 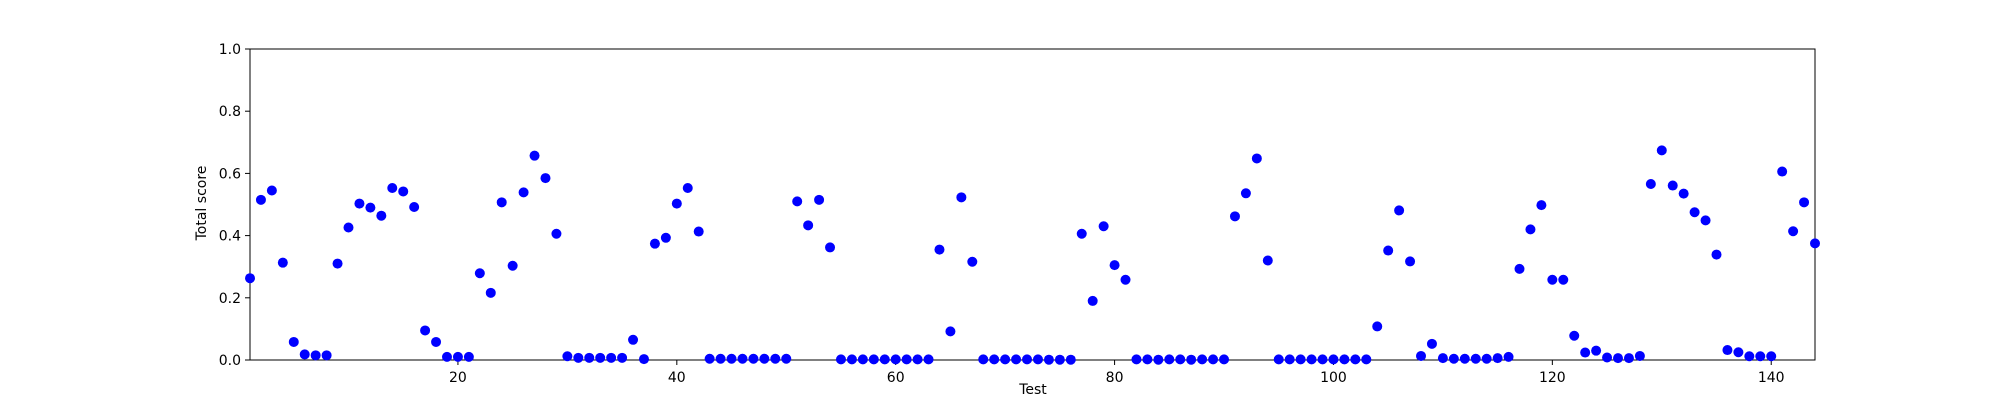 I want to click on x-tick-label: 140, so click(x=1771, y=378).